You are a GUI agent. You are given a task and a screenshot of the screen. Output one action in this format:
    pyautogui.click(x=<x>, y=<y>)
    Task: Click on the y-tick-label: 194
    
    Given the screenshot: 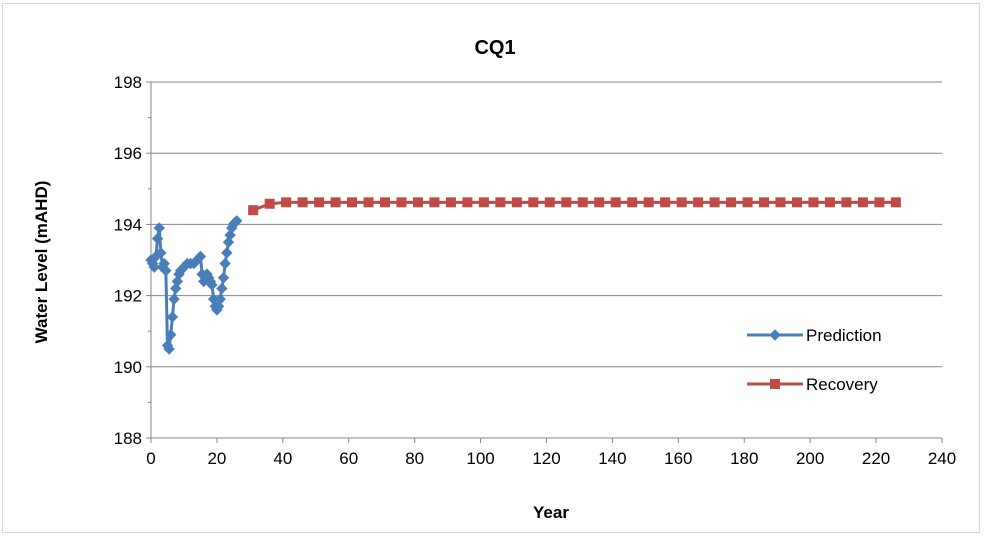 What is the action you would take?
    pyautogui.click(x=128, y=224)
    